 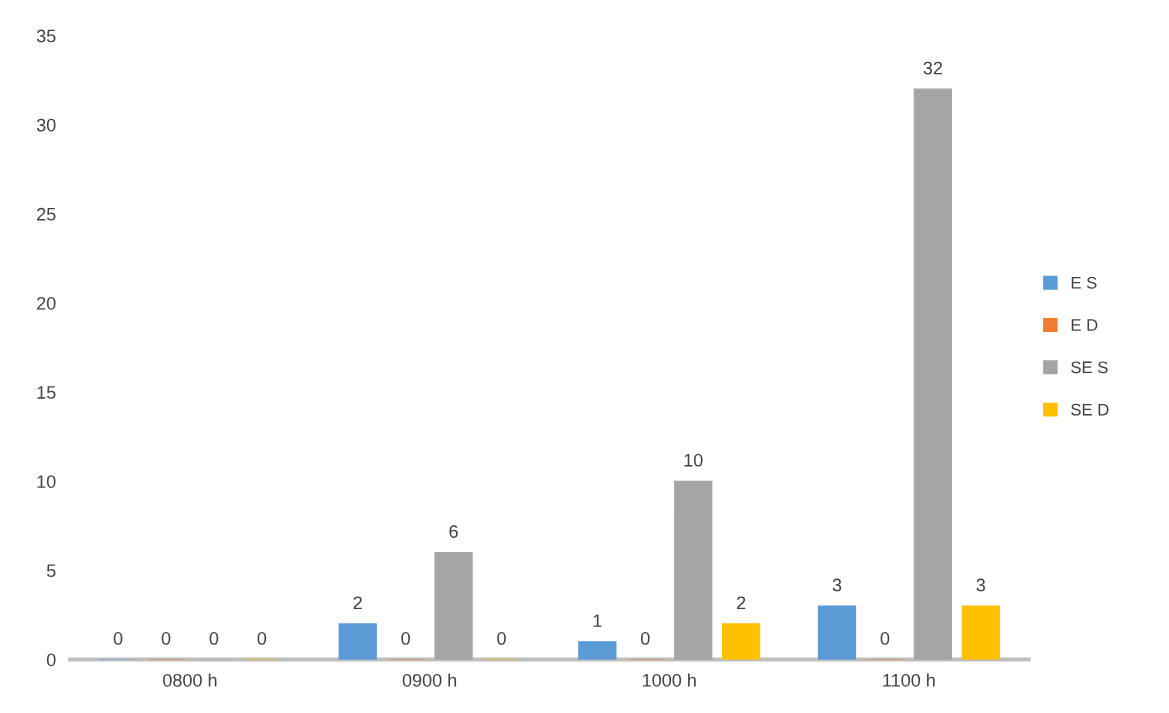 I want to click on legend-label: SE D, so click(x=1090, y=409).